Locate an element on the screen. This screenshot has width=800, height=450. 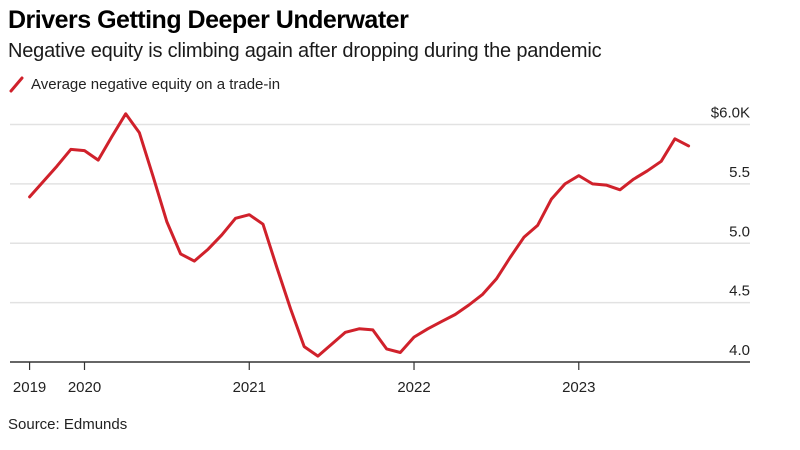
legend-line-icon is located at coordinates (16, 84).